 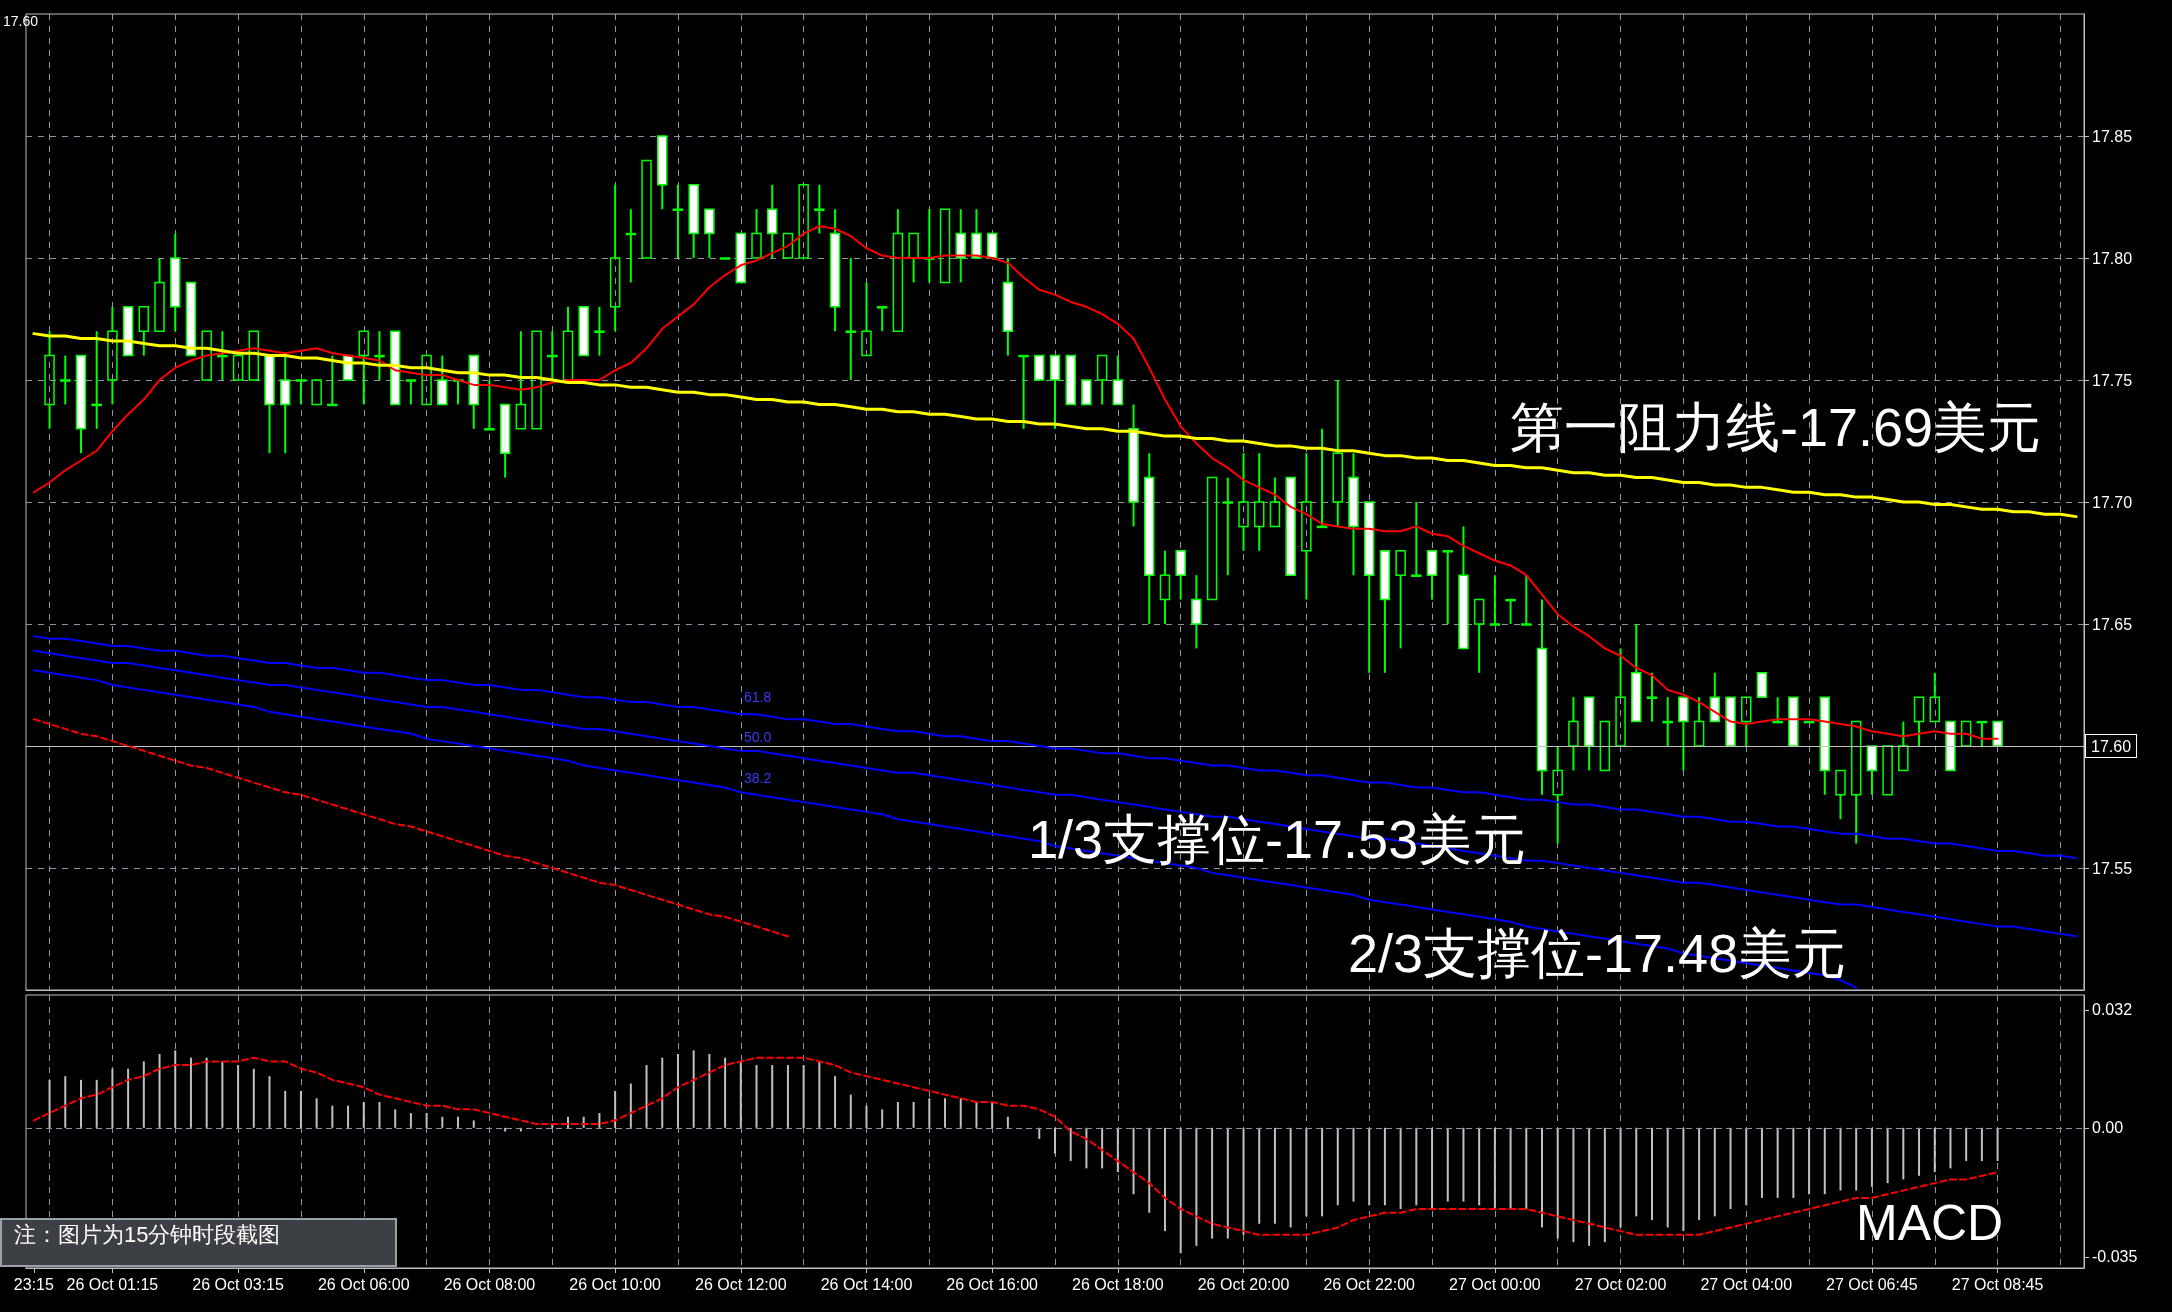 I want to click on annotation: 38.2, so click(x=758, y=778).